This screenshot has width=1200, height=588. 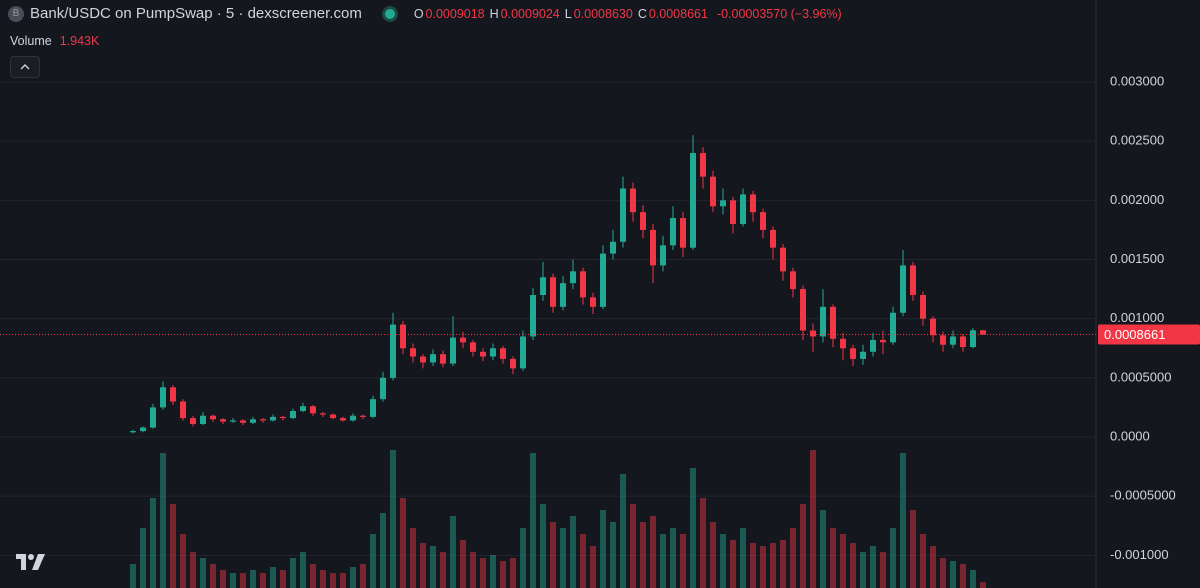 I want to click on ohlc-value: 0.0008661, so click(x=678, y=13).